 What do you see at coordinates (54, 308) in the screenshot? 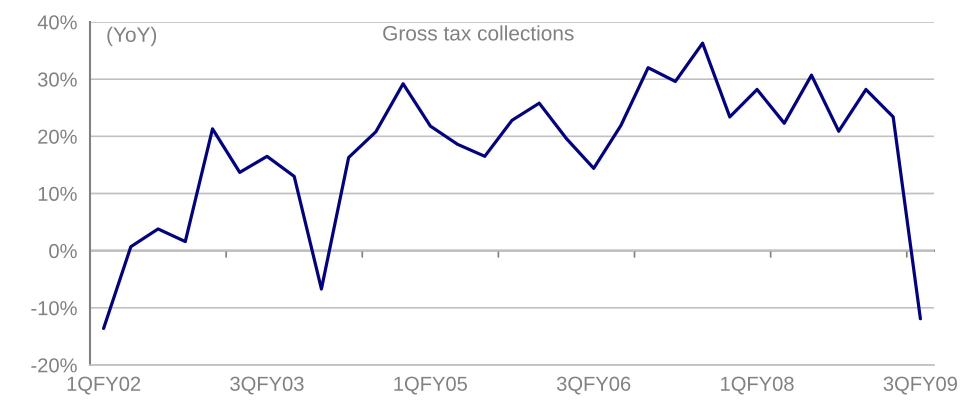
I see `y-tick-label: -10%` at bounding box center [54, 308].